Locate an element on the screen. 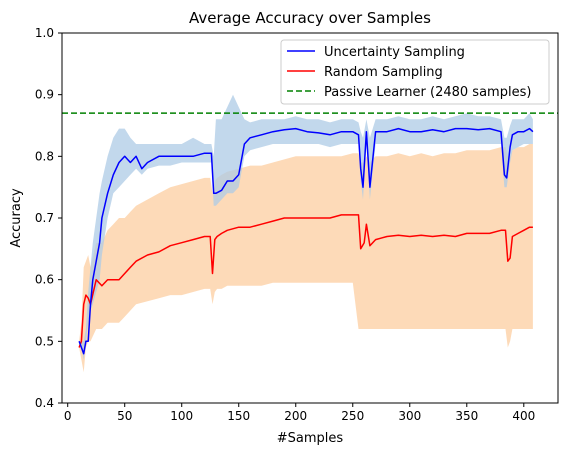 The height and width of the screenshot is (455, 567). y-tick-label: 0.5 is located at coordinates (44, 341).